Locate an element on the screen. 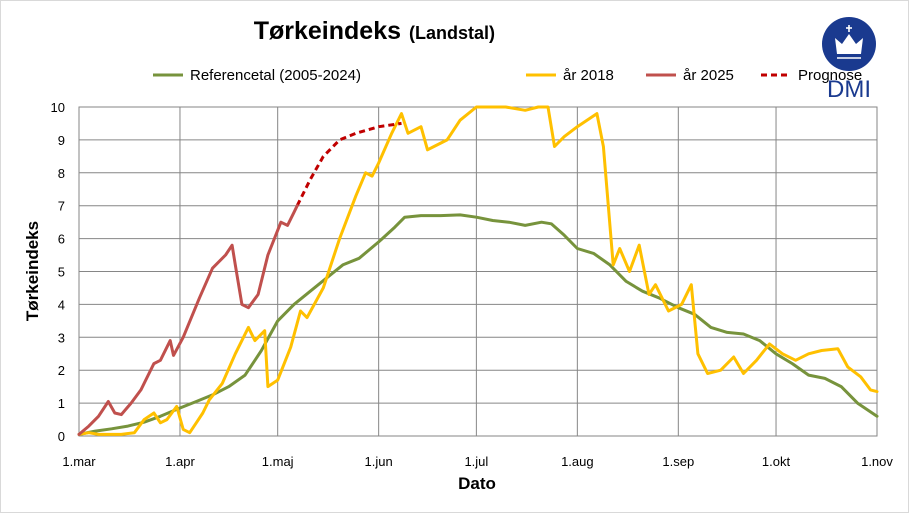 This screenshot has height=517, width=909. y-tick-label: 8 is located at coordinates (61, 173).